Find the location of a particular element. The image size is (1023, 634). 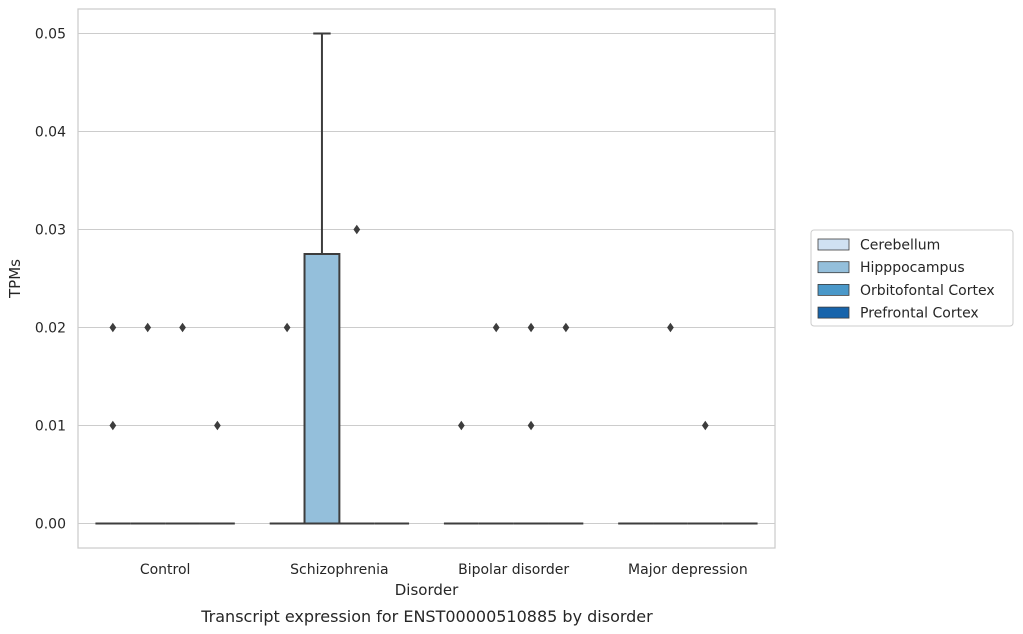

y-tick-label: 0.05 is located at coordinates (50, 35).